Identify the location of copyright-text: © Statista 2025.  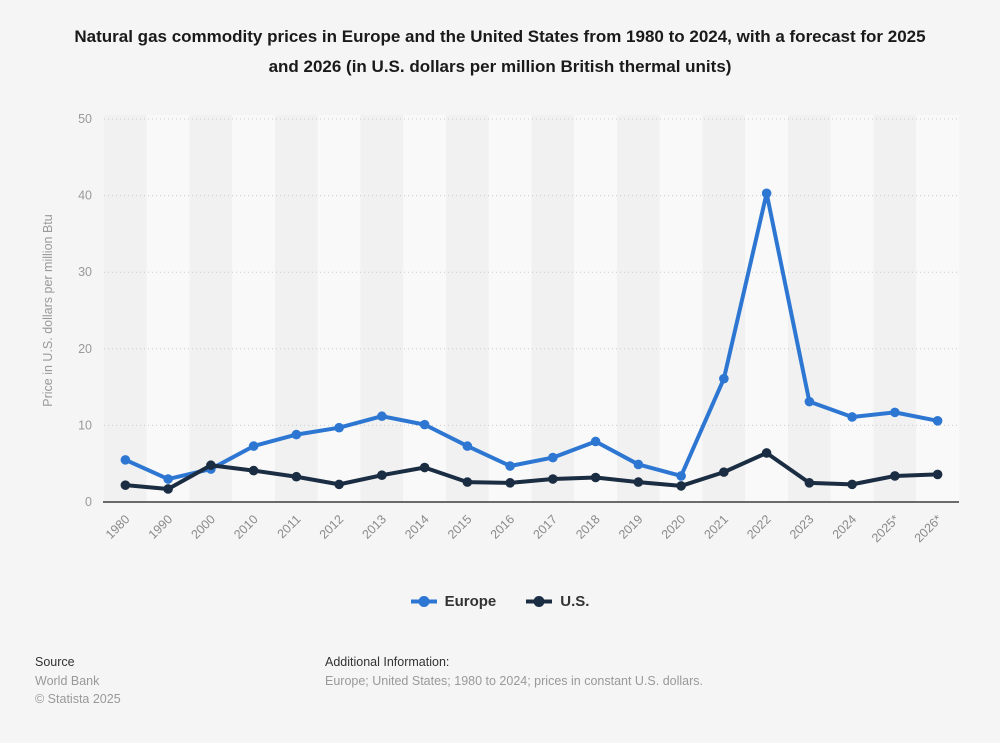
(78, 698).